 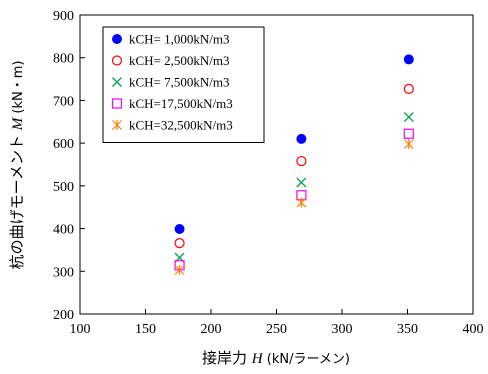 What do you see at coordinates (17, 199) in the screenshot?
I see `y-axis-title-main: 杭の曲げモーメント` at bounding box center [17, 199].